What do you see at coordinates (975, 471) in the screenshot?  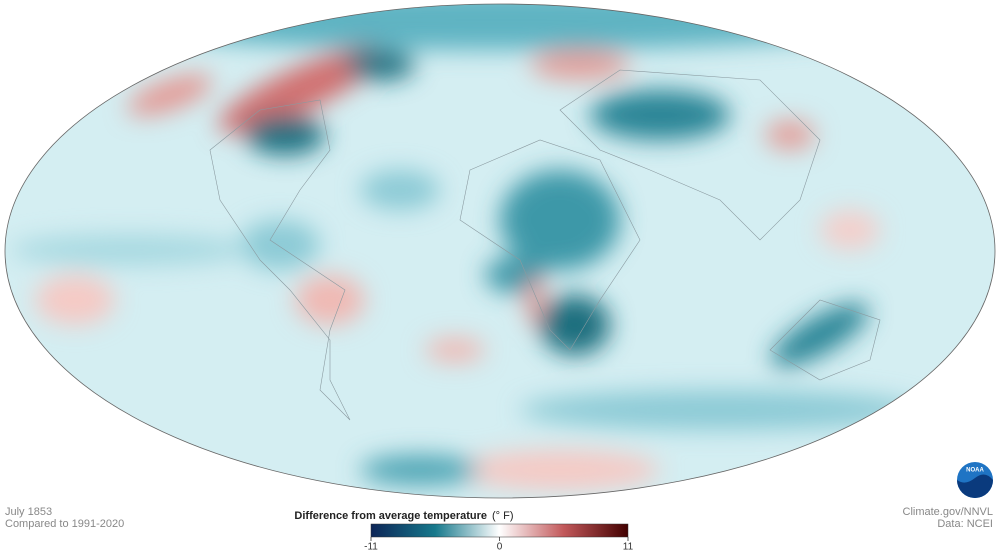 I see `logo-text: NOAA` at bounding box center [975, 471].